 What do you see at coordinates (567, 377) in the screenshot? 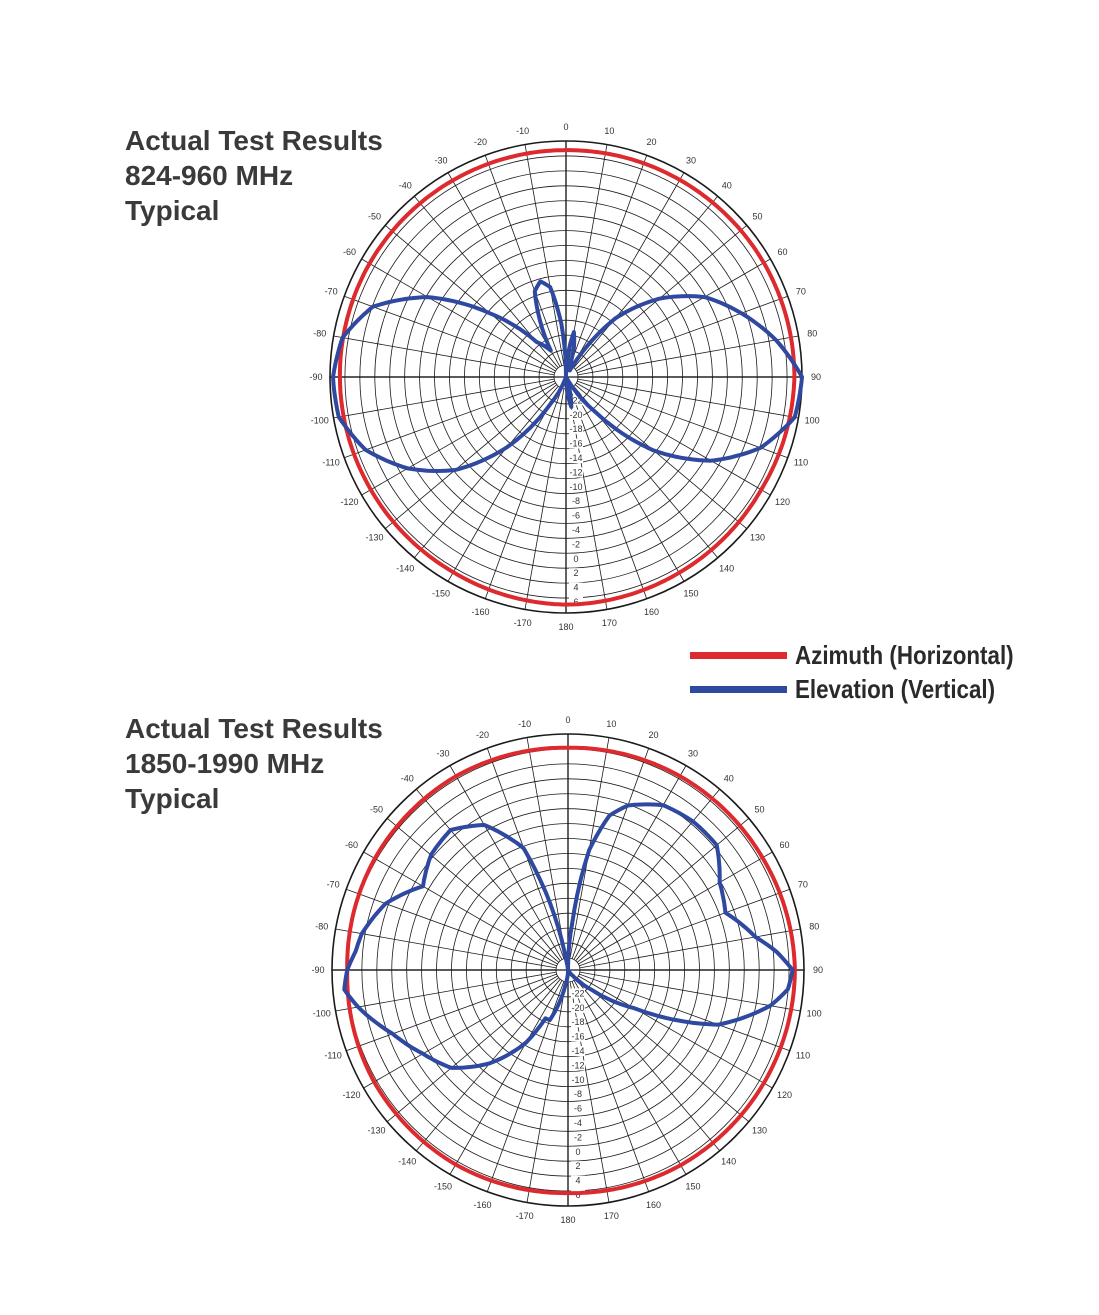
I see `azimuth-series-line` at bounding box center [567, 377].